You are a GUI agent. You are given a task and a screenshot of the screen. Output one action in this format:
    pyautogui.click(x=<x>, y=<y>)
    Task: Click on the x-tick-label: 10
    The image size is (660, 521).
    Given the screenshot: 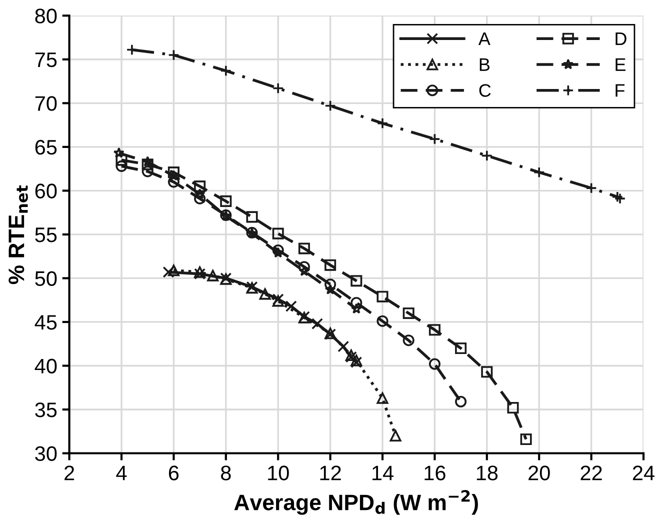 What is the action you would take?
    pyautogui.click(x=278, y=473)
    